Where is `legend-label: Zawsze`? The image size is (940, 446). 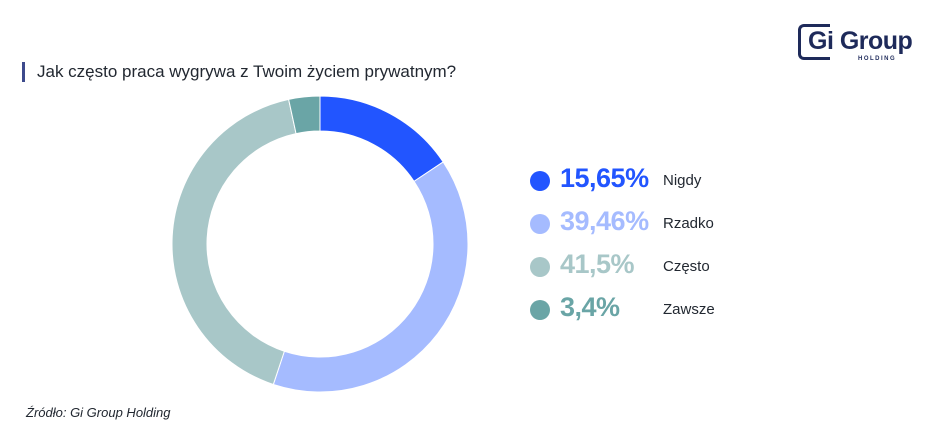 legend-label: Zawsze is located at coordinates (689, 309).